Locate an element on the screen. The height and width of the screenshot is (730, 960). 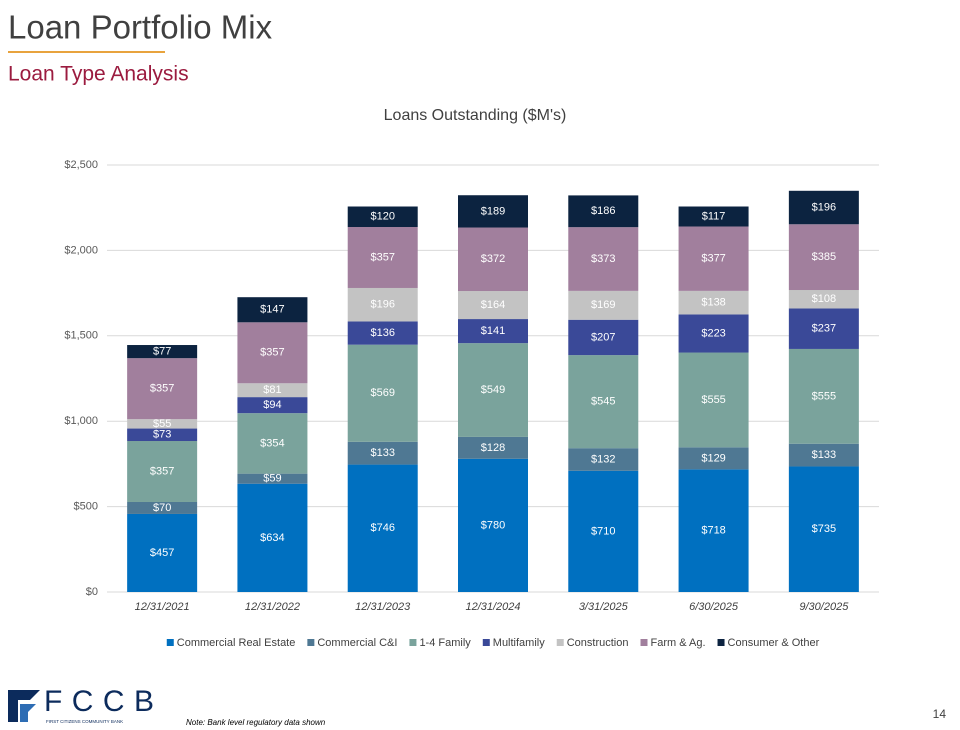
data-label: $735 is located at coordinates (824, 529).